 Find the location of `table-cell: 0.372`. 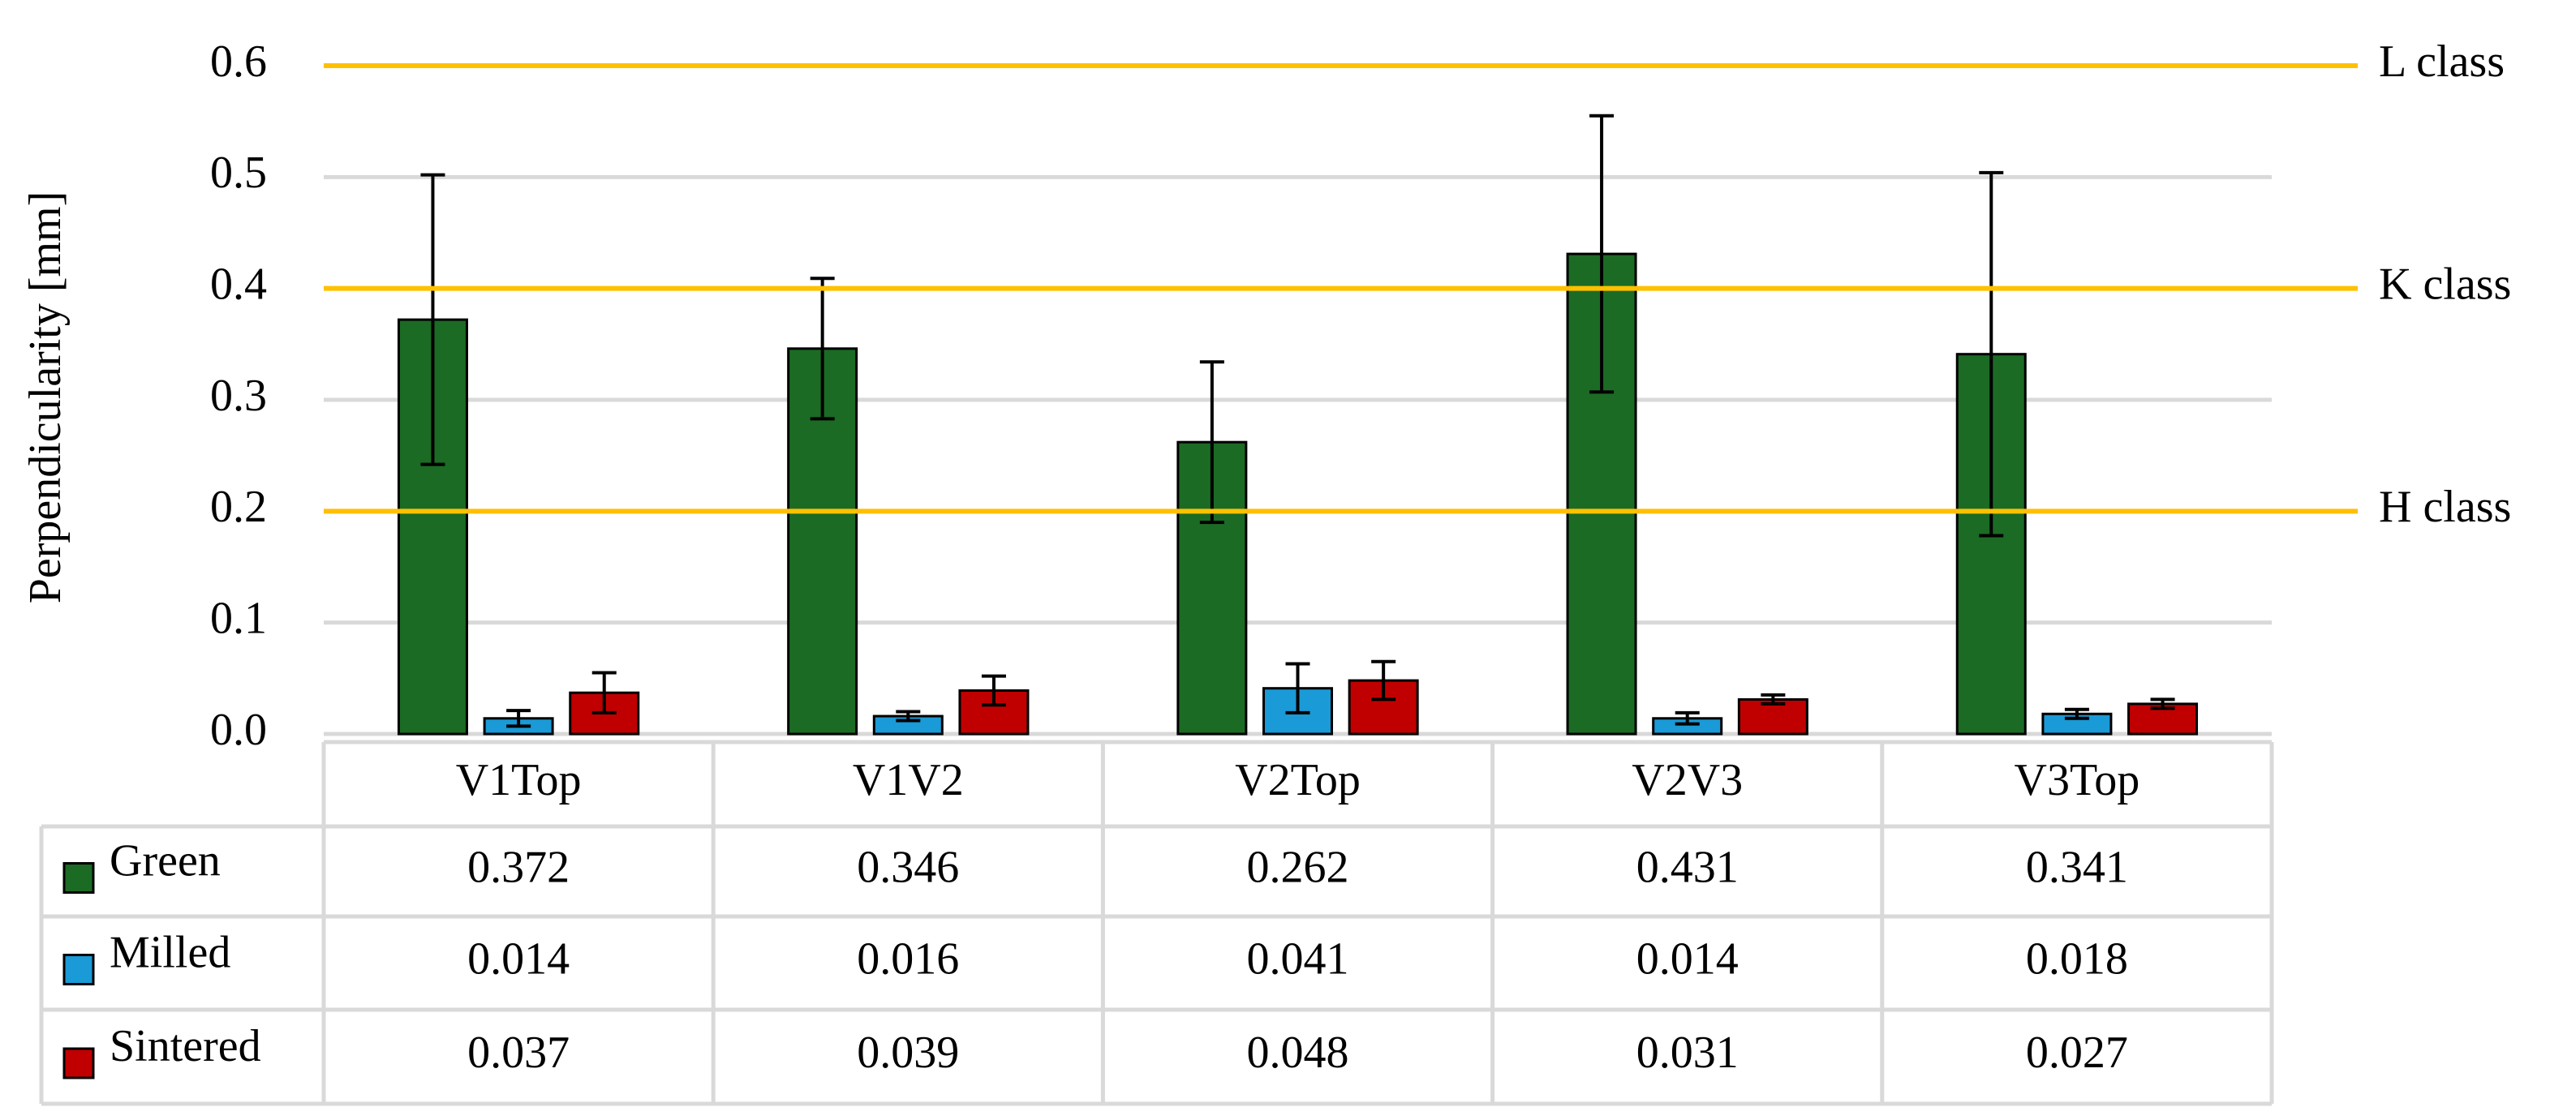

table-cell: 0.372 is located at coordinates (518, 867).